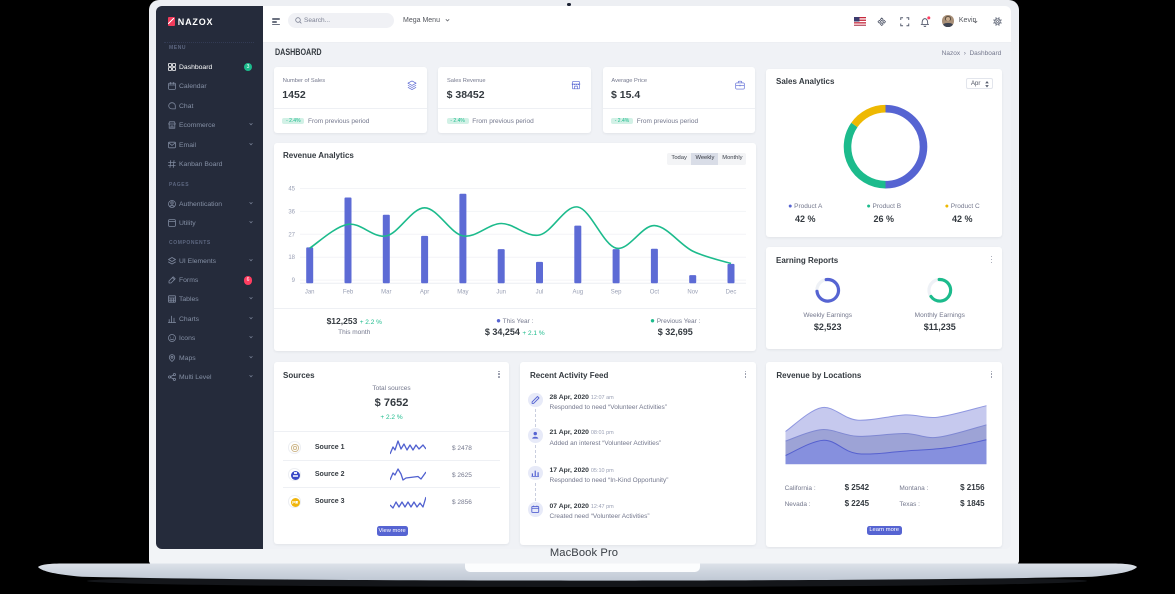  What do you see at coordinates (616, 293) in the screenshot?
I see `svg-text: Sep` at bounding box center [616, 293].